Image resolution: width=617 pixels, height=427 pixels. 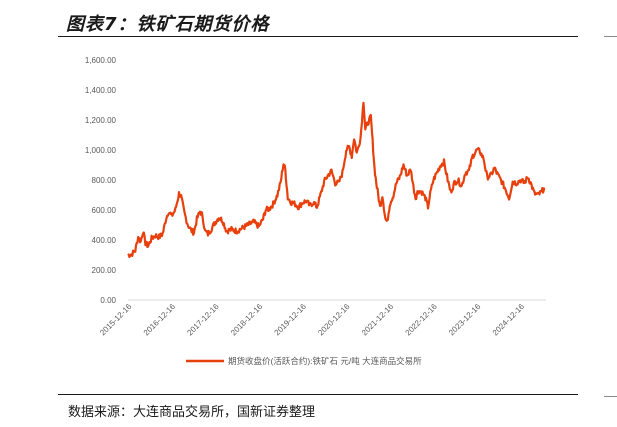 I want to click on y-tick-label: 200.00, so click(x=104, y=270).